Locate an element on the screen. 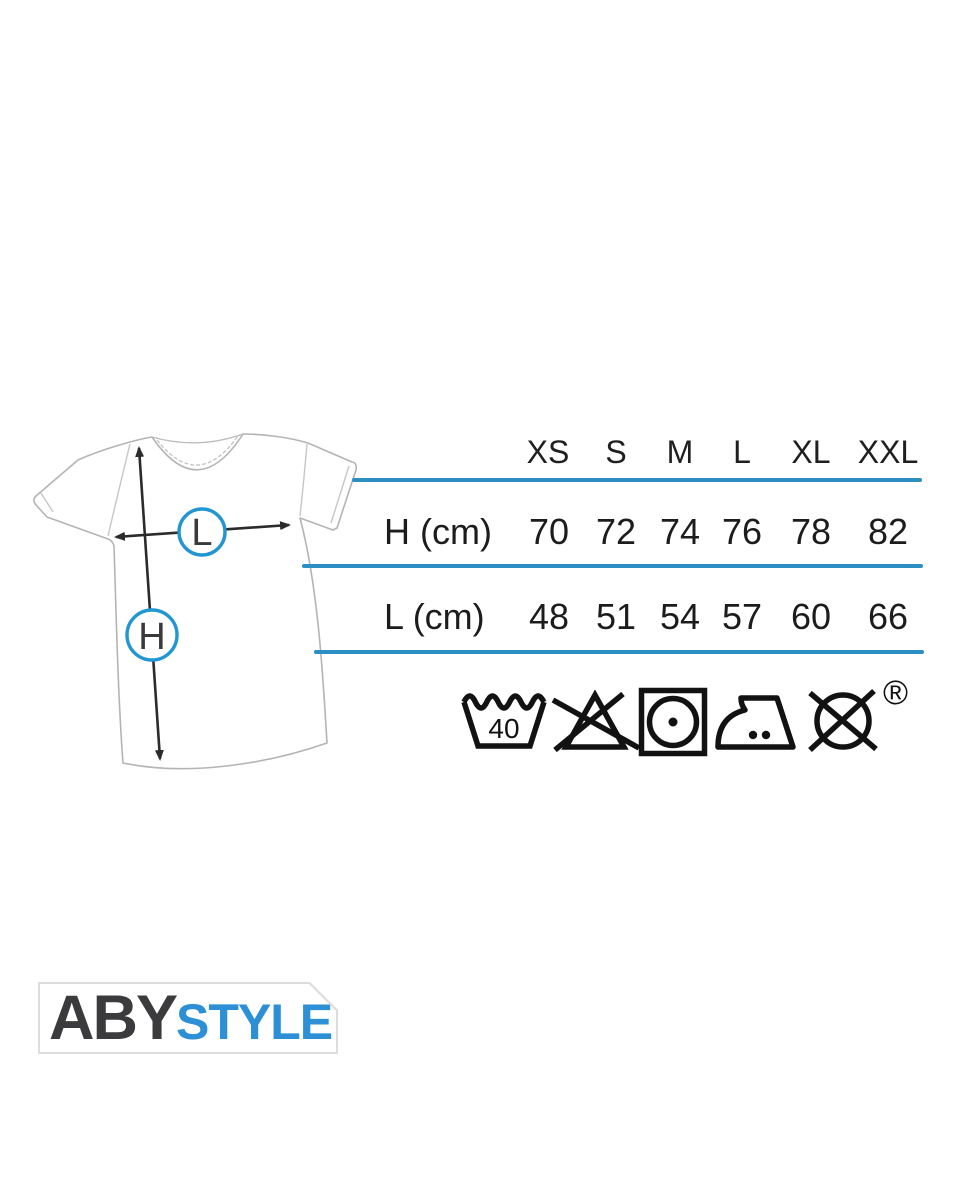 Image resolution: width=960 pixels, height=1200 pixels. height-row-label: H (cm) is located at coordinates (438, 531).